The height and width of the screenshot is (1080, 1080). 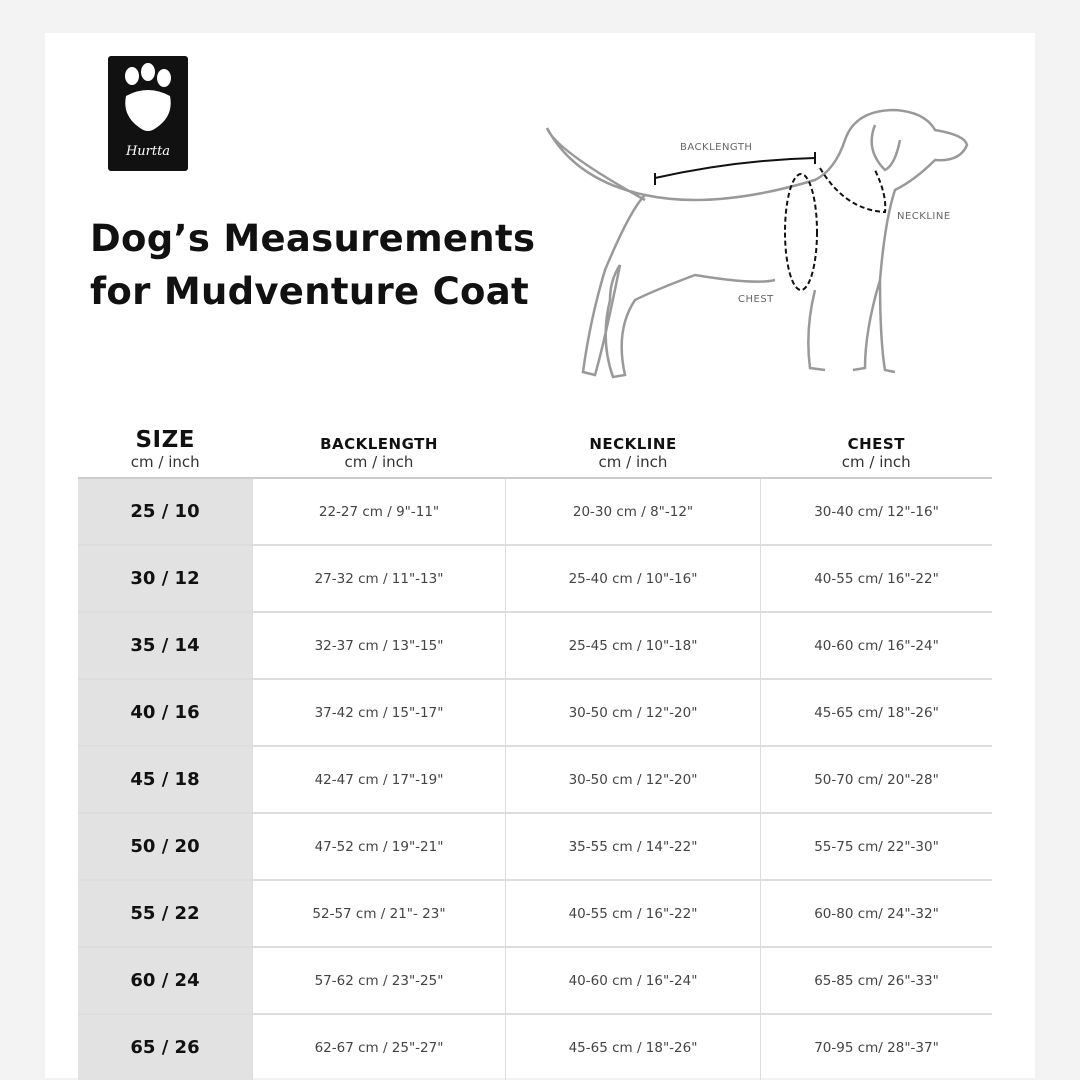 I want to click on backlength-cell: 57-62 cm / 23"-25", so click(x=379, y=981).